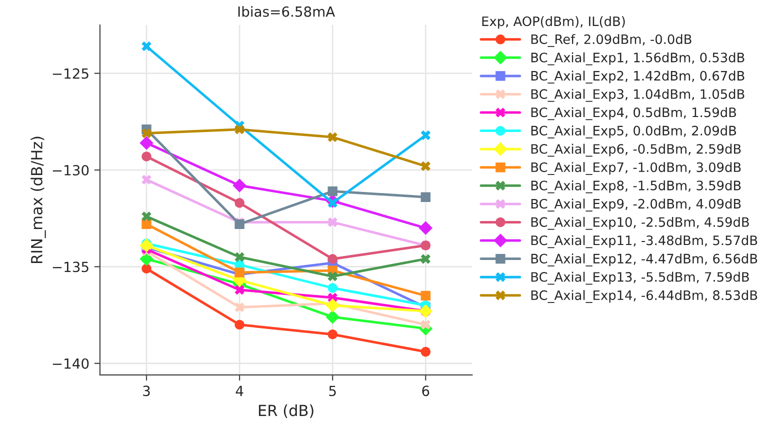 The height and width of the screenshot is (431, 769). Describe the element at coordinates (637, 95) in the screenshot. I see `legend-label: BC_Axial_Exp3, 1.04dBm, 1.05dB` at that location.